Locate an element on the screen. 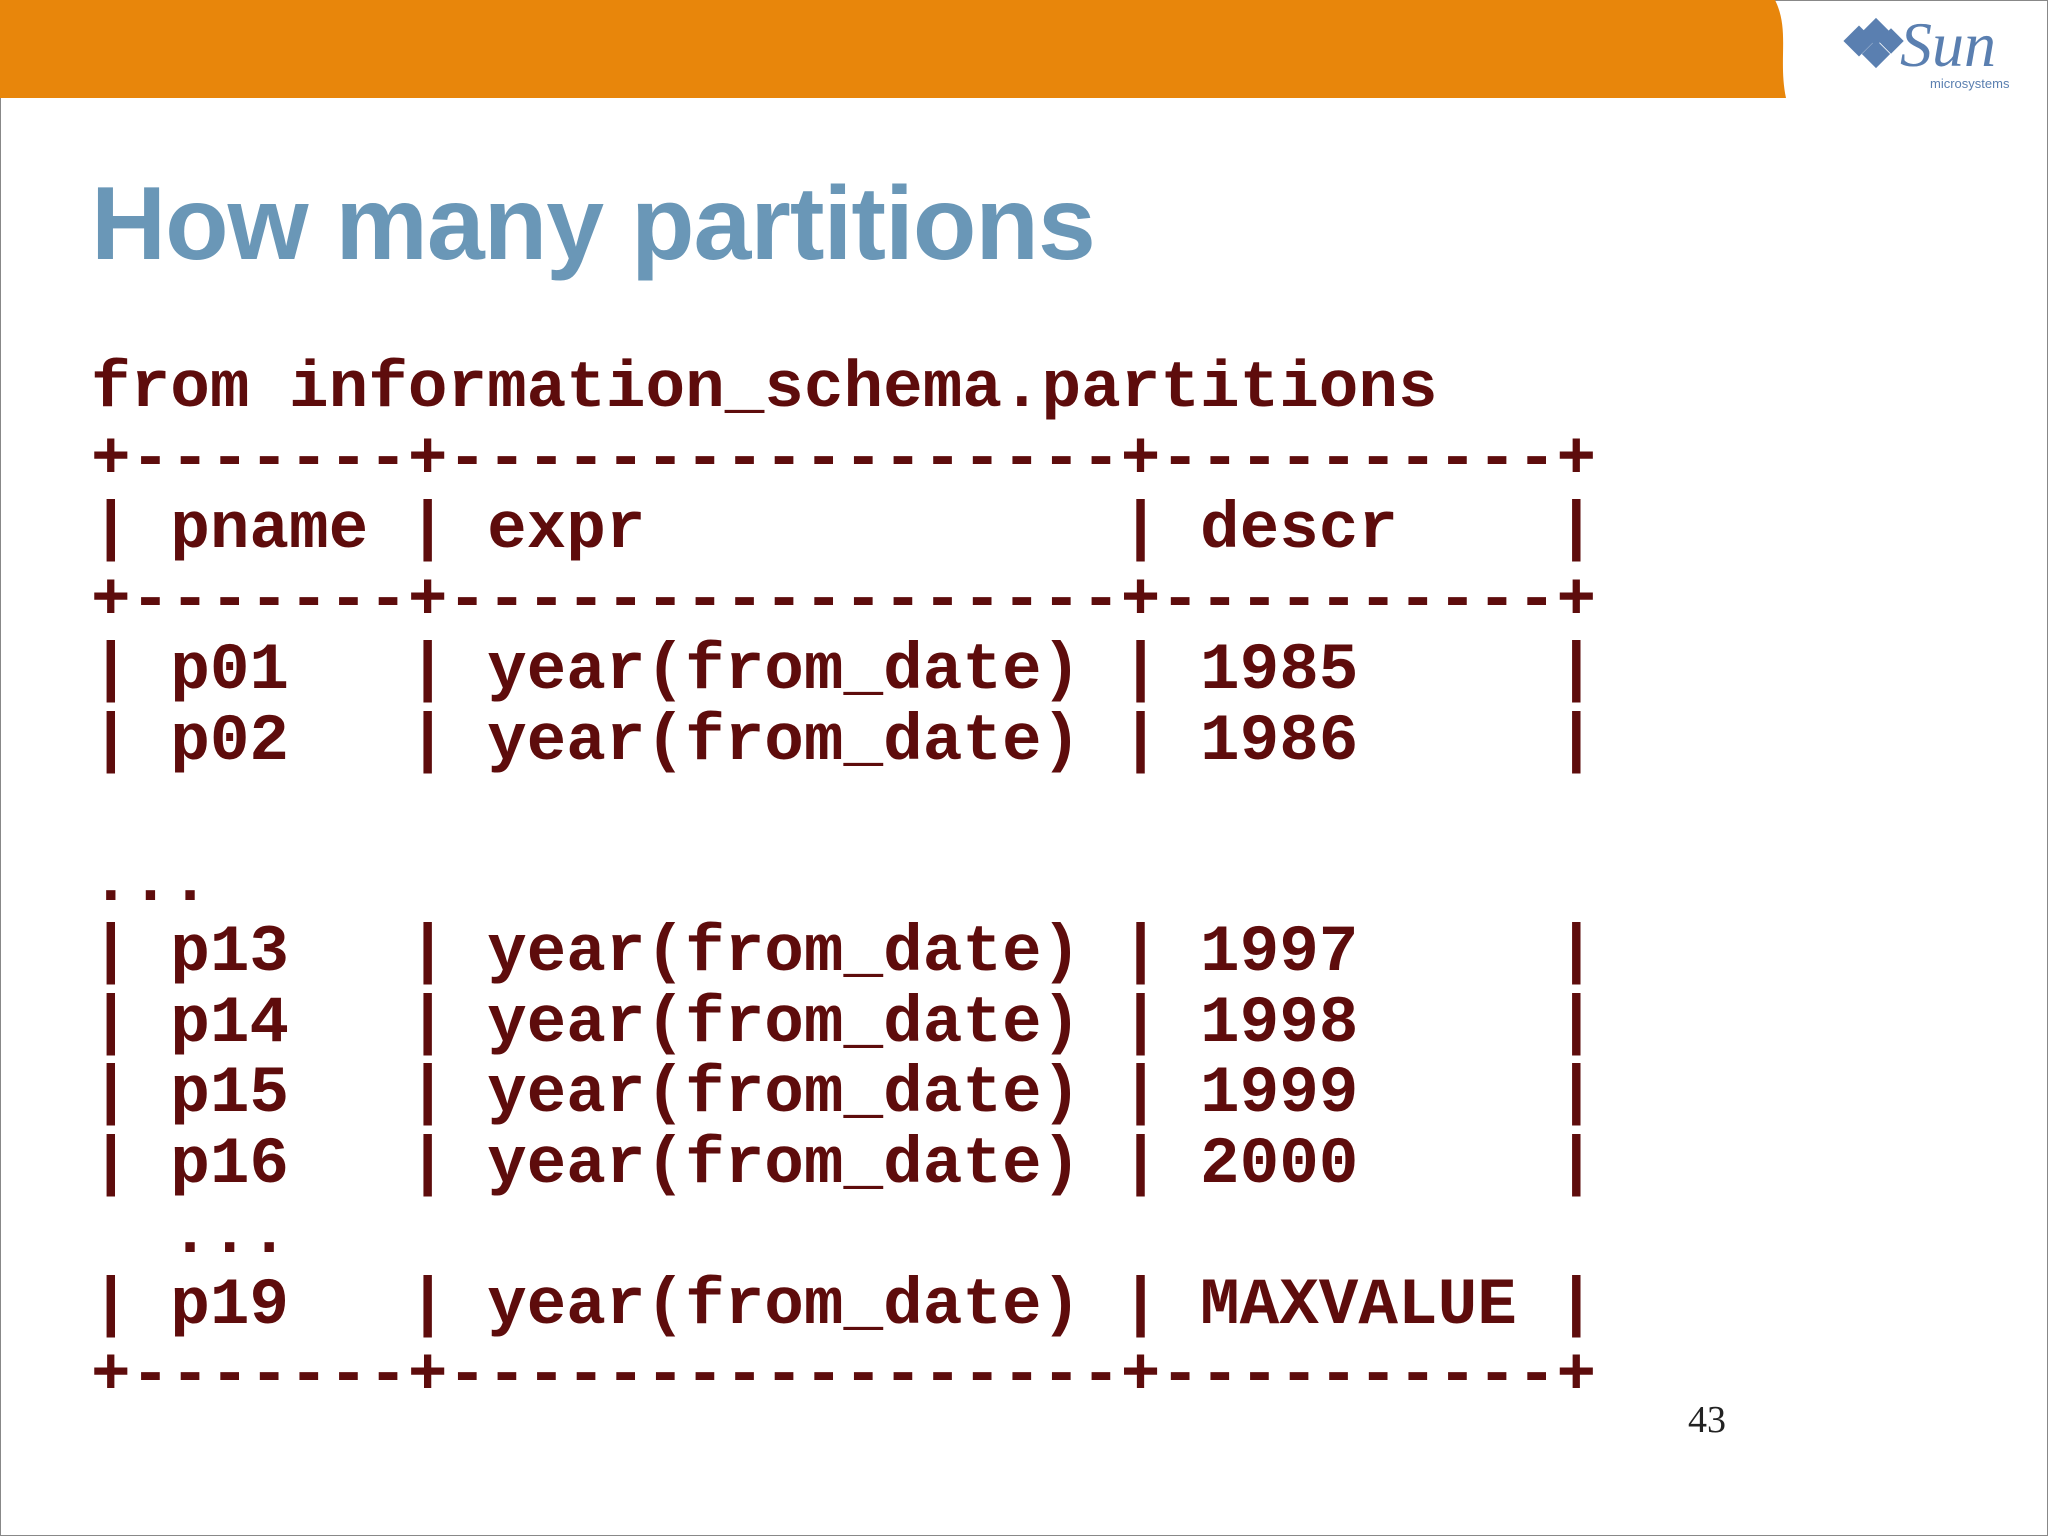 This screenshot has height=1536, width=2048. code-line: | pname | expr | descr | is located at coordinates (844, 529).